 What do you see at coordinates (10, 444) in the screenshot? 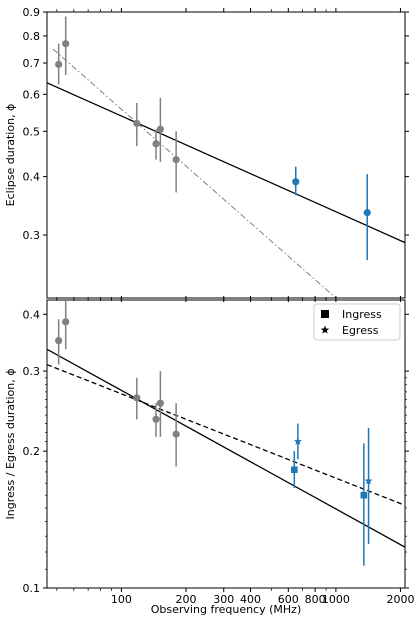
I see `y-axis-label-bottom: Ingress / Egress duration, ϕ` at bounding box center [10, 444].